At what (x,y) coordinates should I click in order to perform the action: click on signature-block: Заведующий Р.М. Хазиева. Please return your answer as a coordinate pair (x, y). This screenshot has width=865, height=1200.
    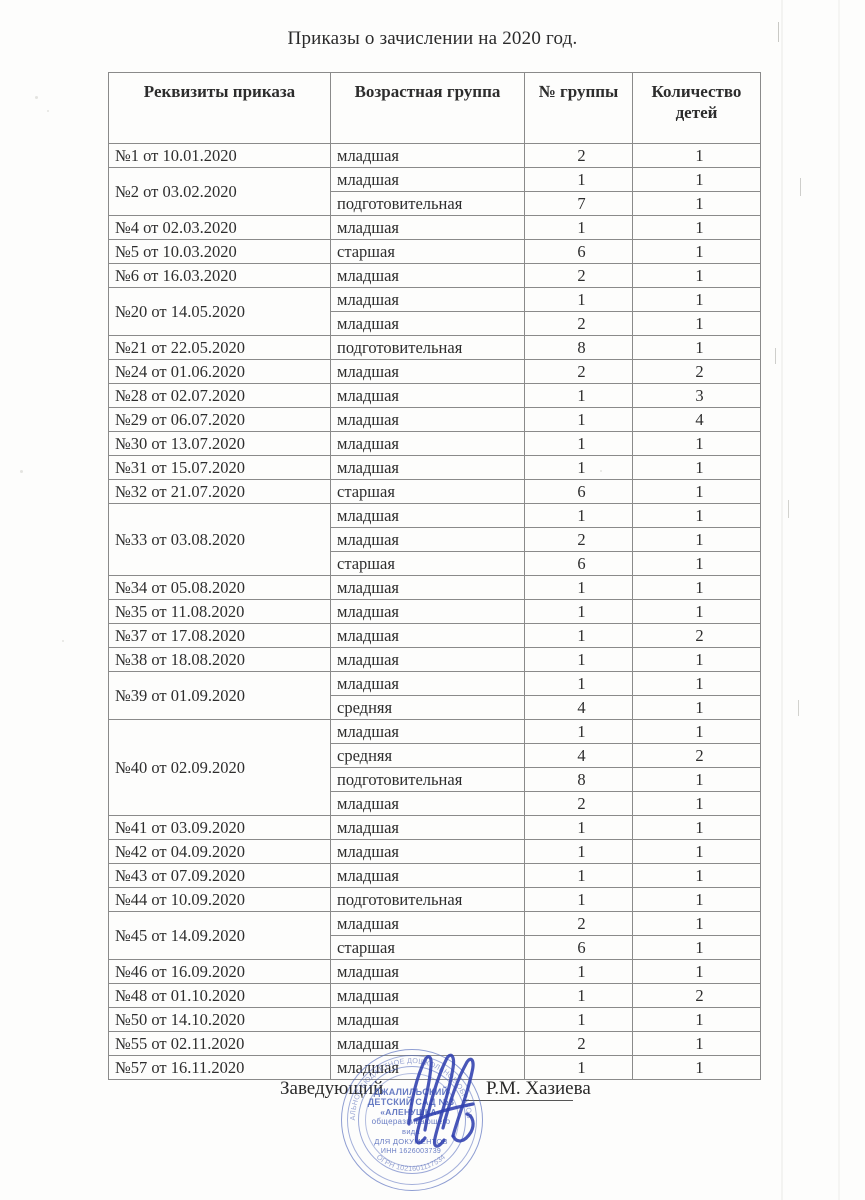
    Looking at the image, I should click on (434, 1093).